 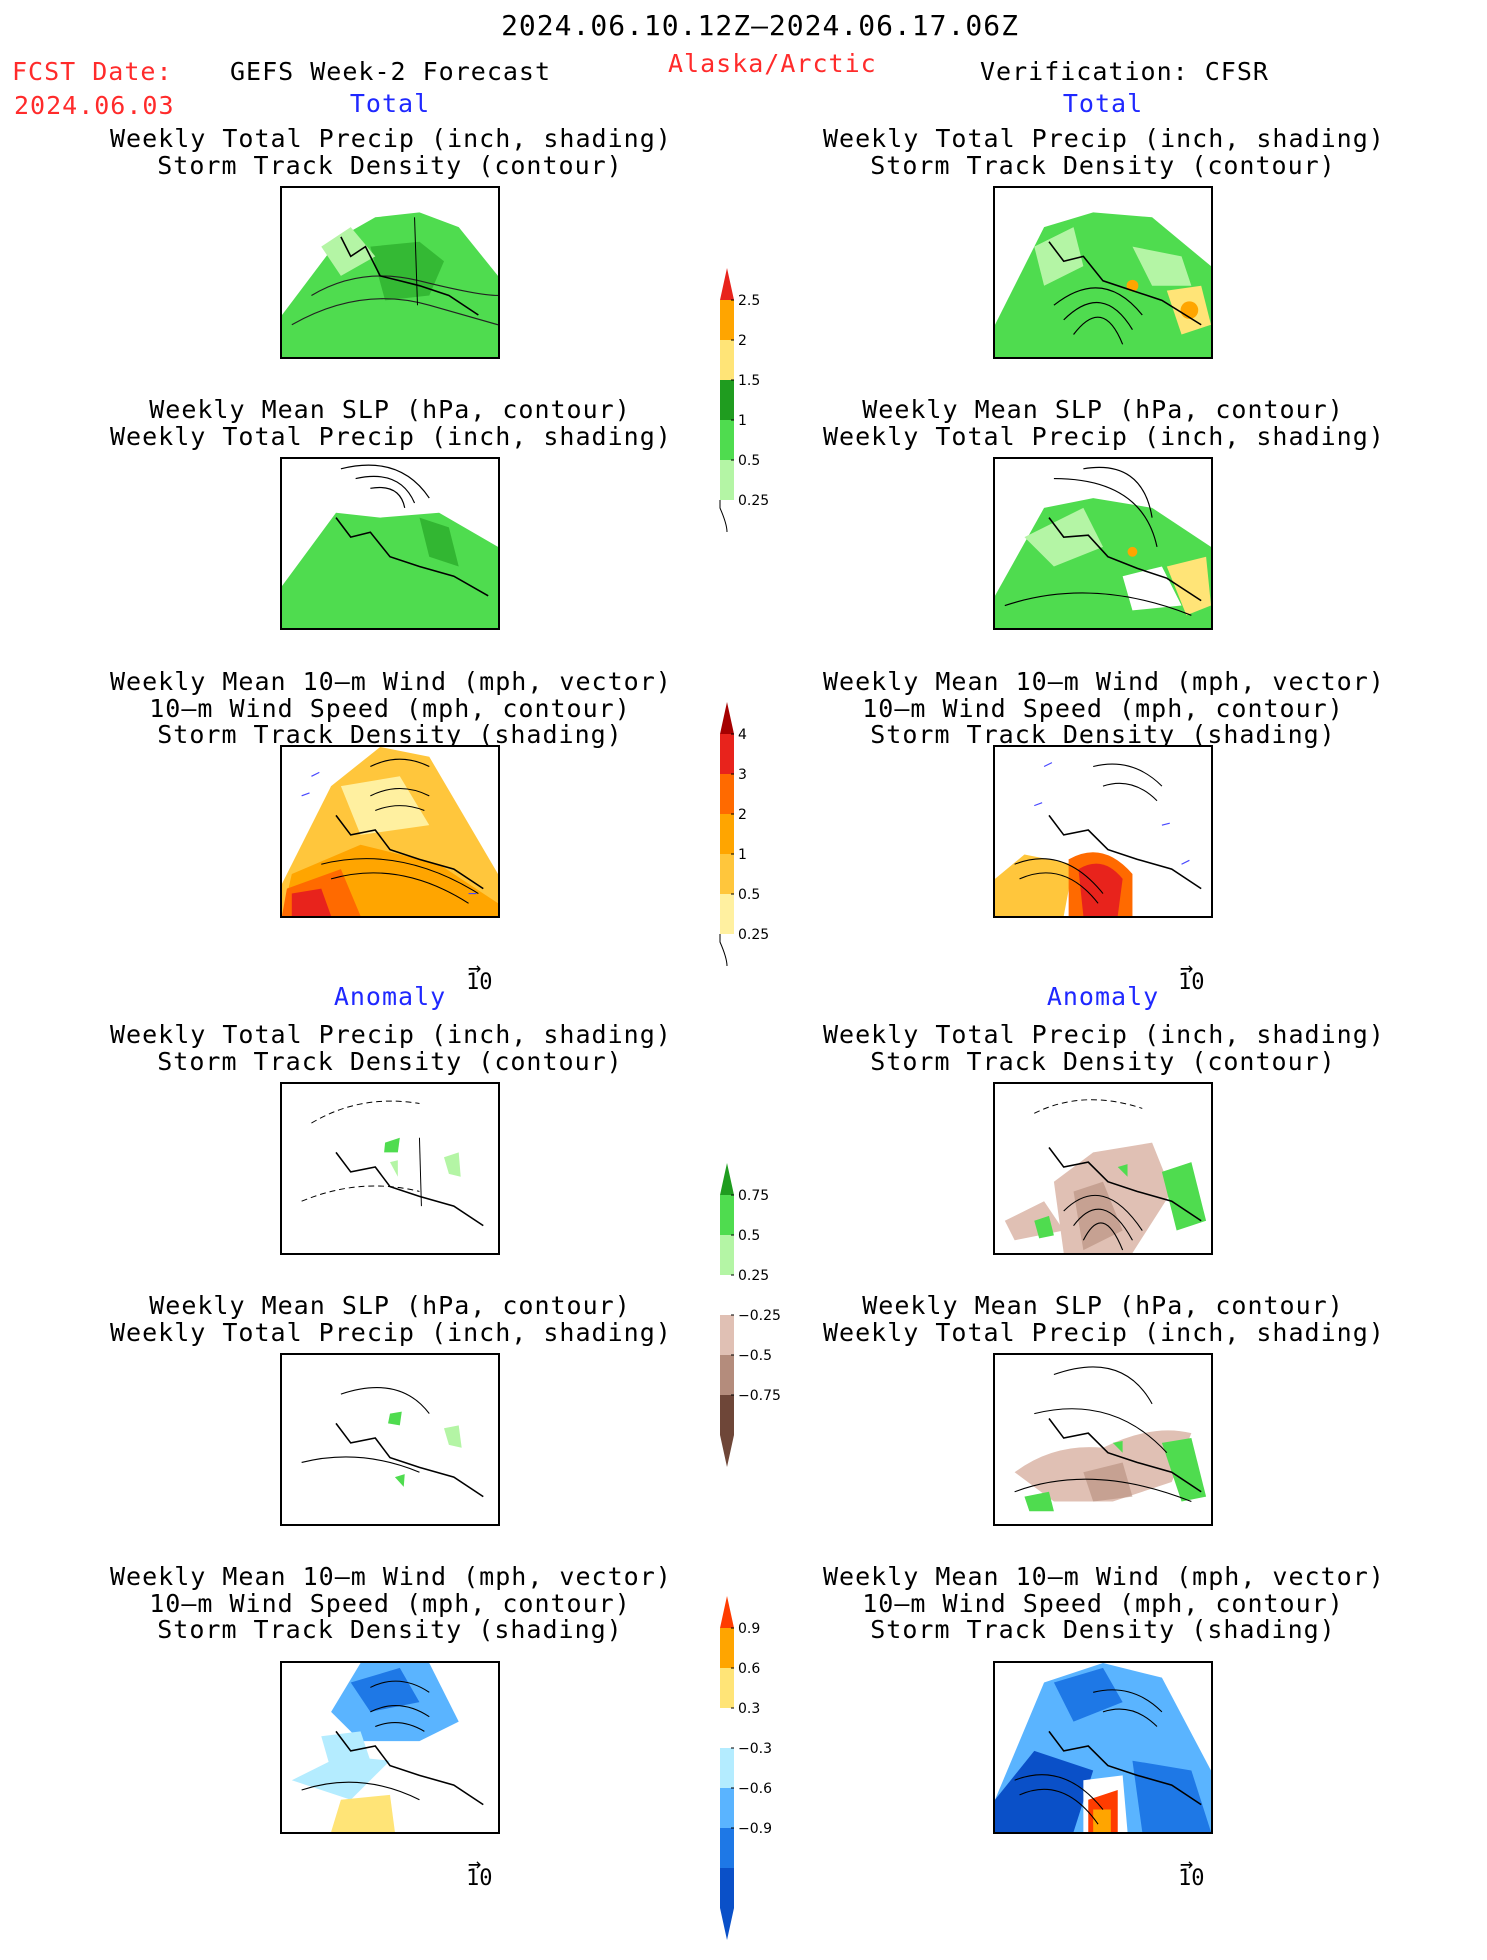 I want to click on colorbar-tick-label: −0.6, so click(x=755, y=1789).